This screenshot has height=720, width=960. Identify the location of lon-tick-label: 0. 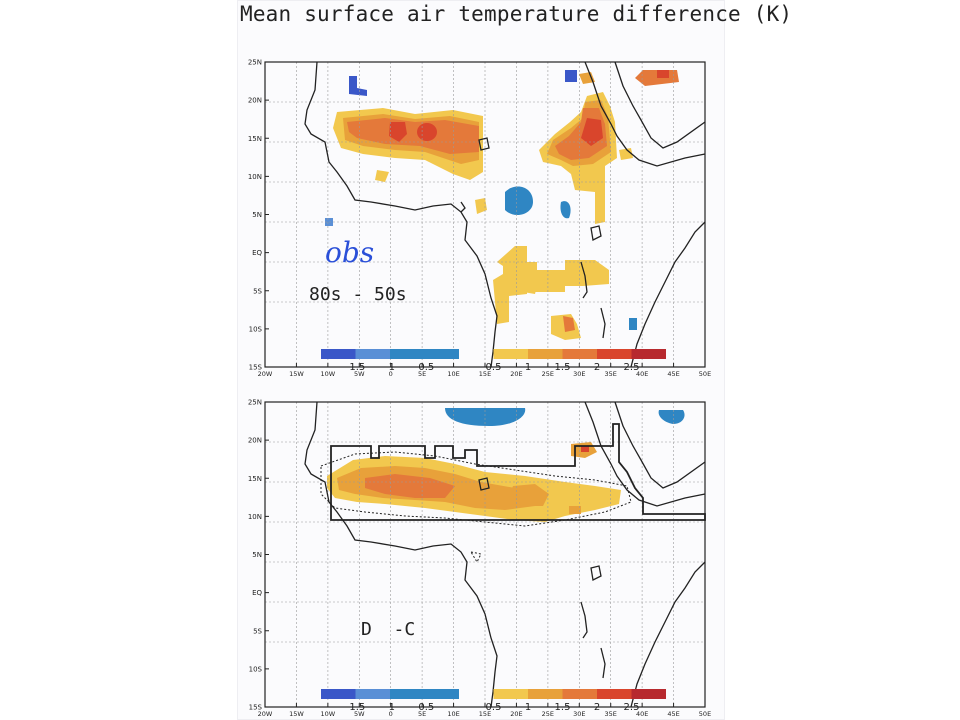
(391, 374).